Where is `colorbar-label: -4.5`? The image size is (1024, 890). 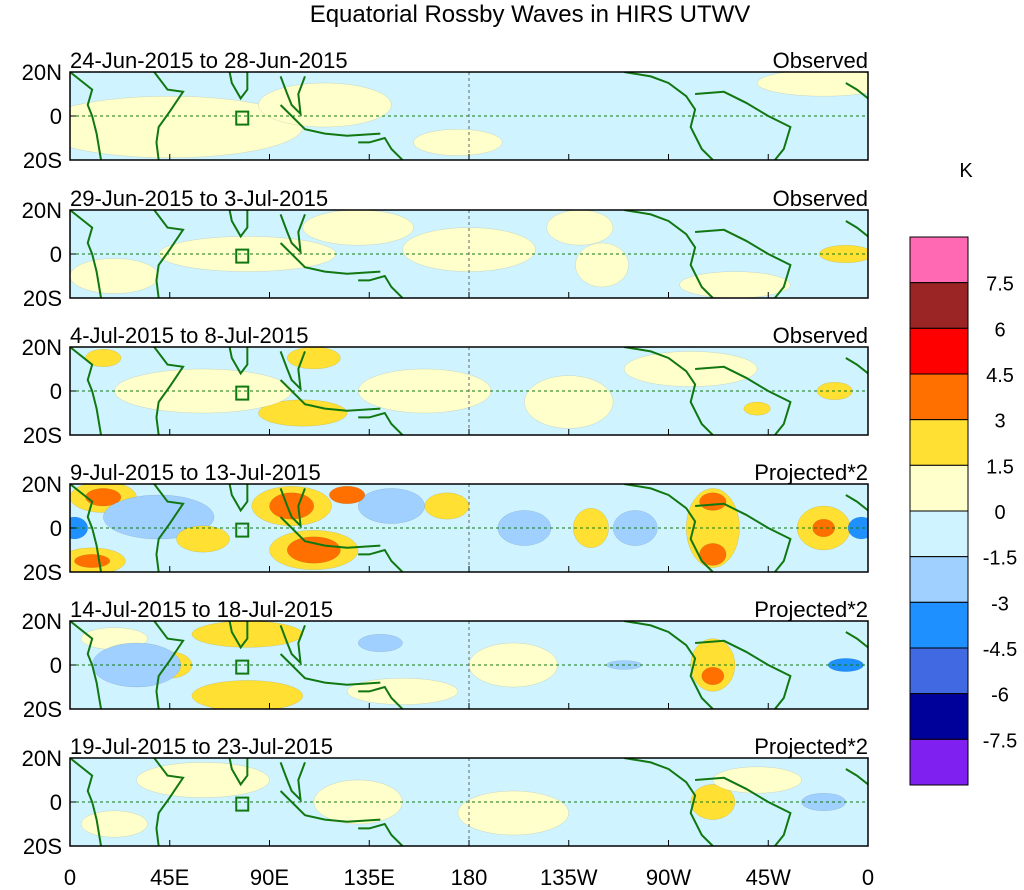 colorbar-label: -4.5 is located at coordinates (1000, 650).